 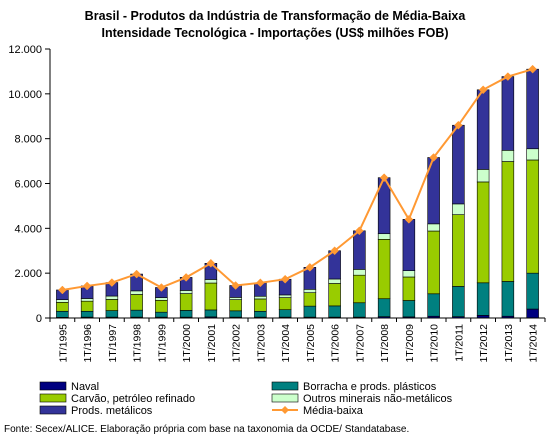 What do you see at coordinates (360, 343) in the screenshot?
I see `x-tick-label: 1T/2007` at bounding box center [360, 343].